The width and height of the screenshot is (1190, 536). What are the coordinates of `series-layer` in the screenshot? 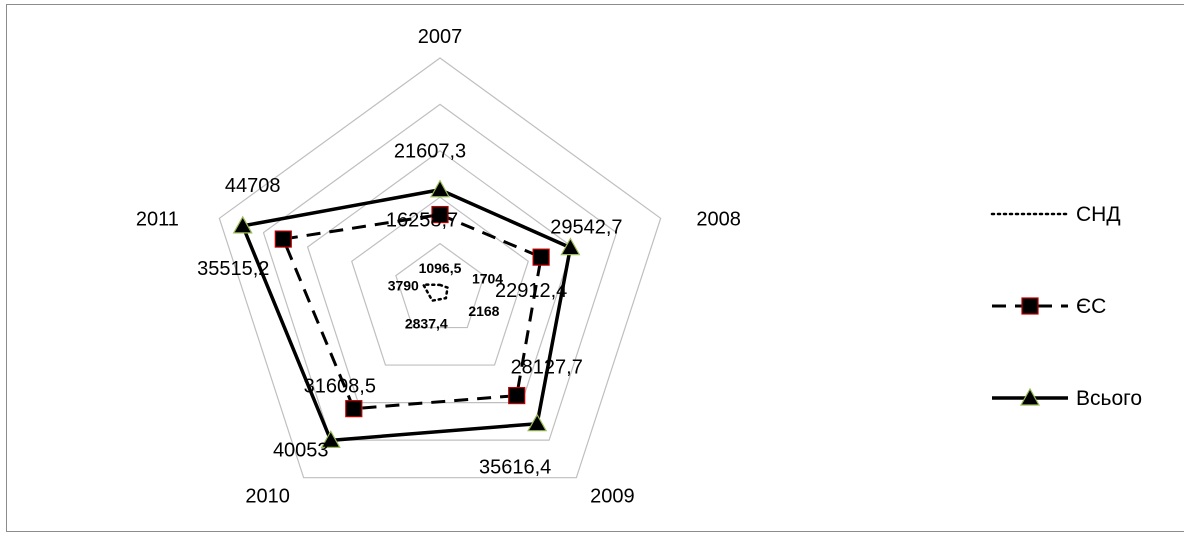 It's located at (406, 313).